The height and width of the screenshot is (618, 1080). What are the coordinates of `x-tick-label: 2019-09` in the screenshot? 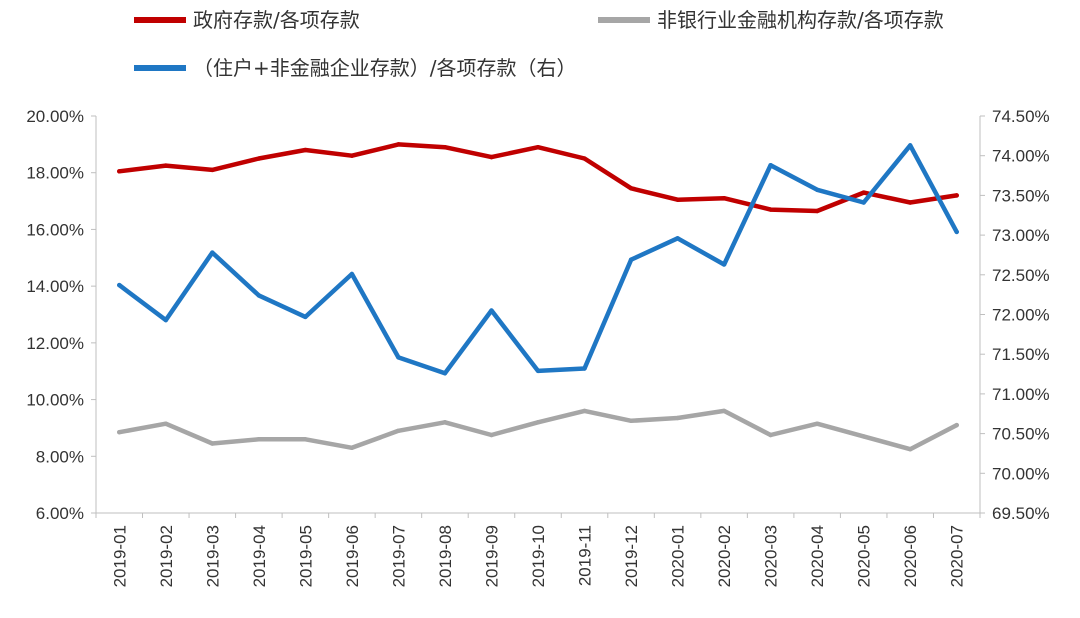 It's located at (491, 556).